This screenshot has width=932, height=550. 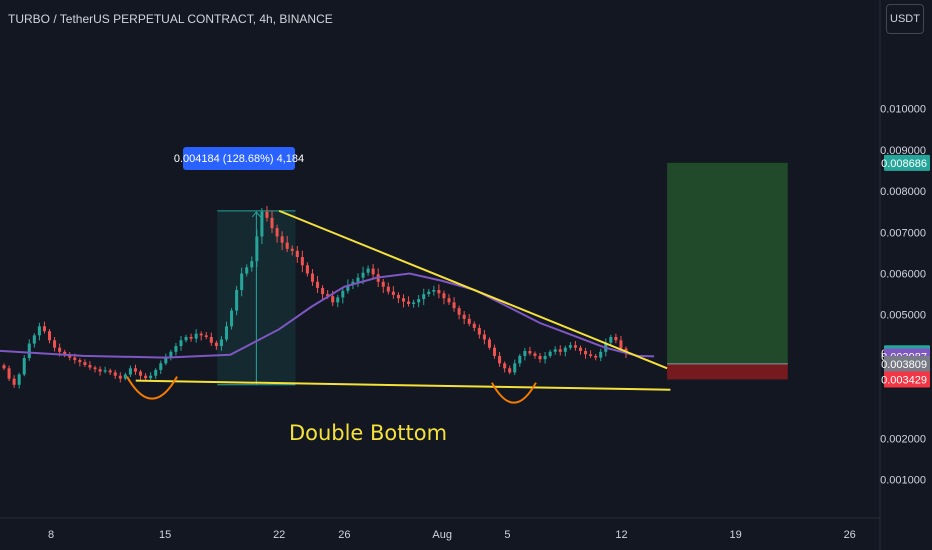 I want to click on stop-loss-tag-label: 0.003429, so click(x=904, y=380).